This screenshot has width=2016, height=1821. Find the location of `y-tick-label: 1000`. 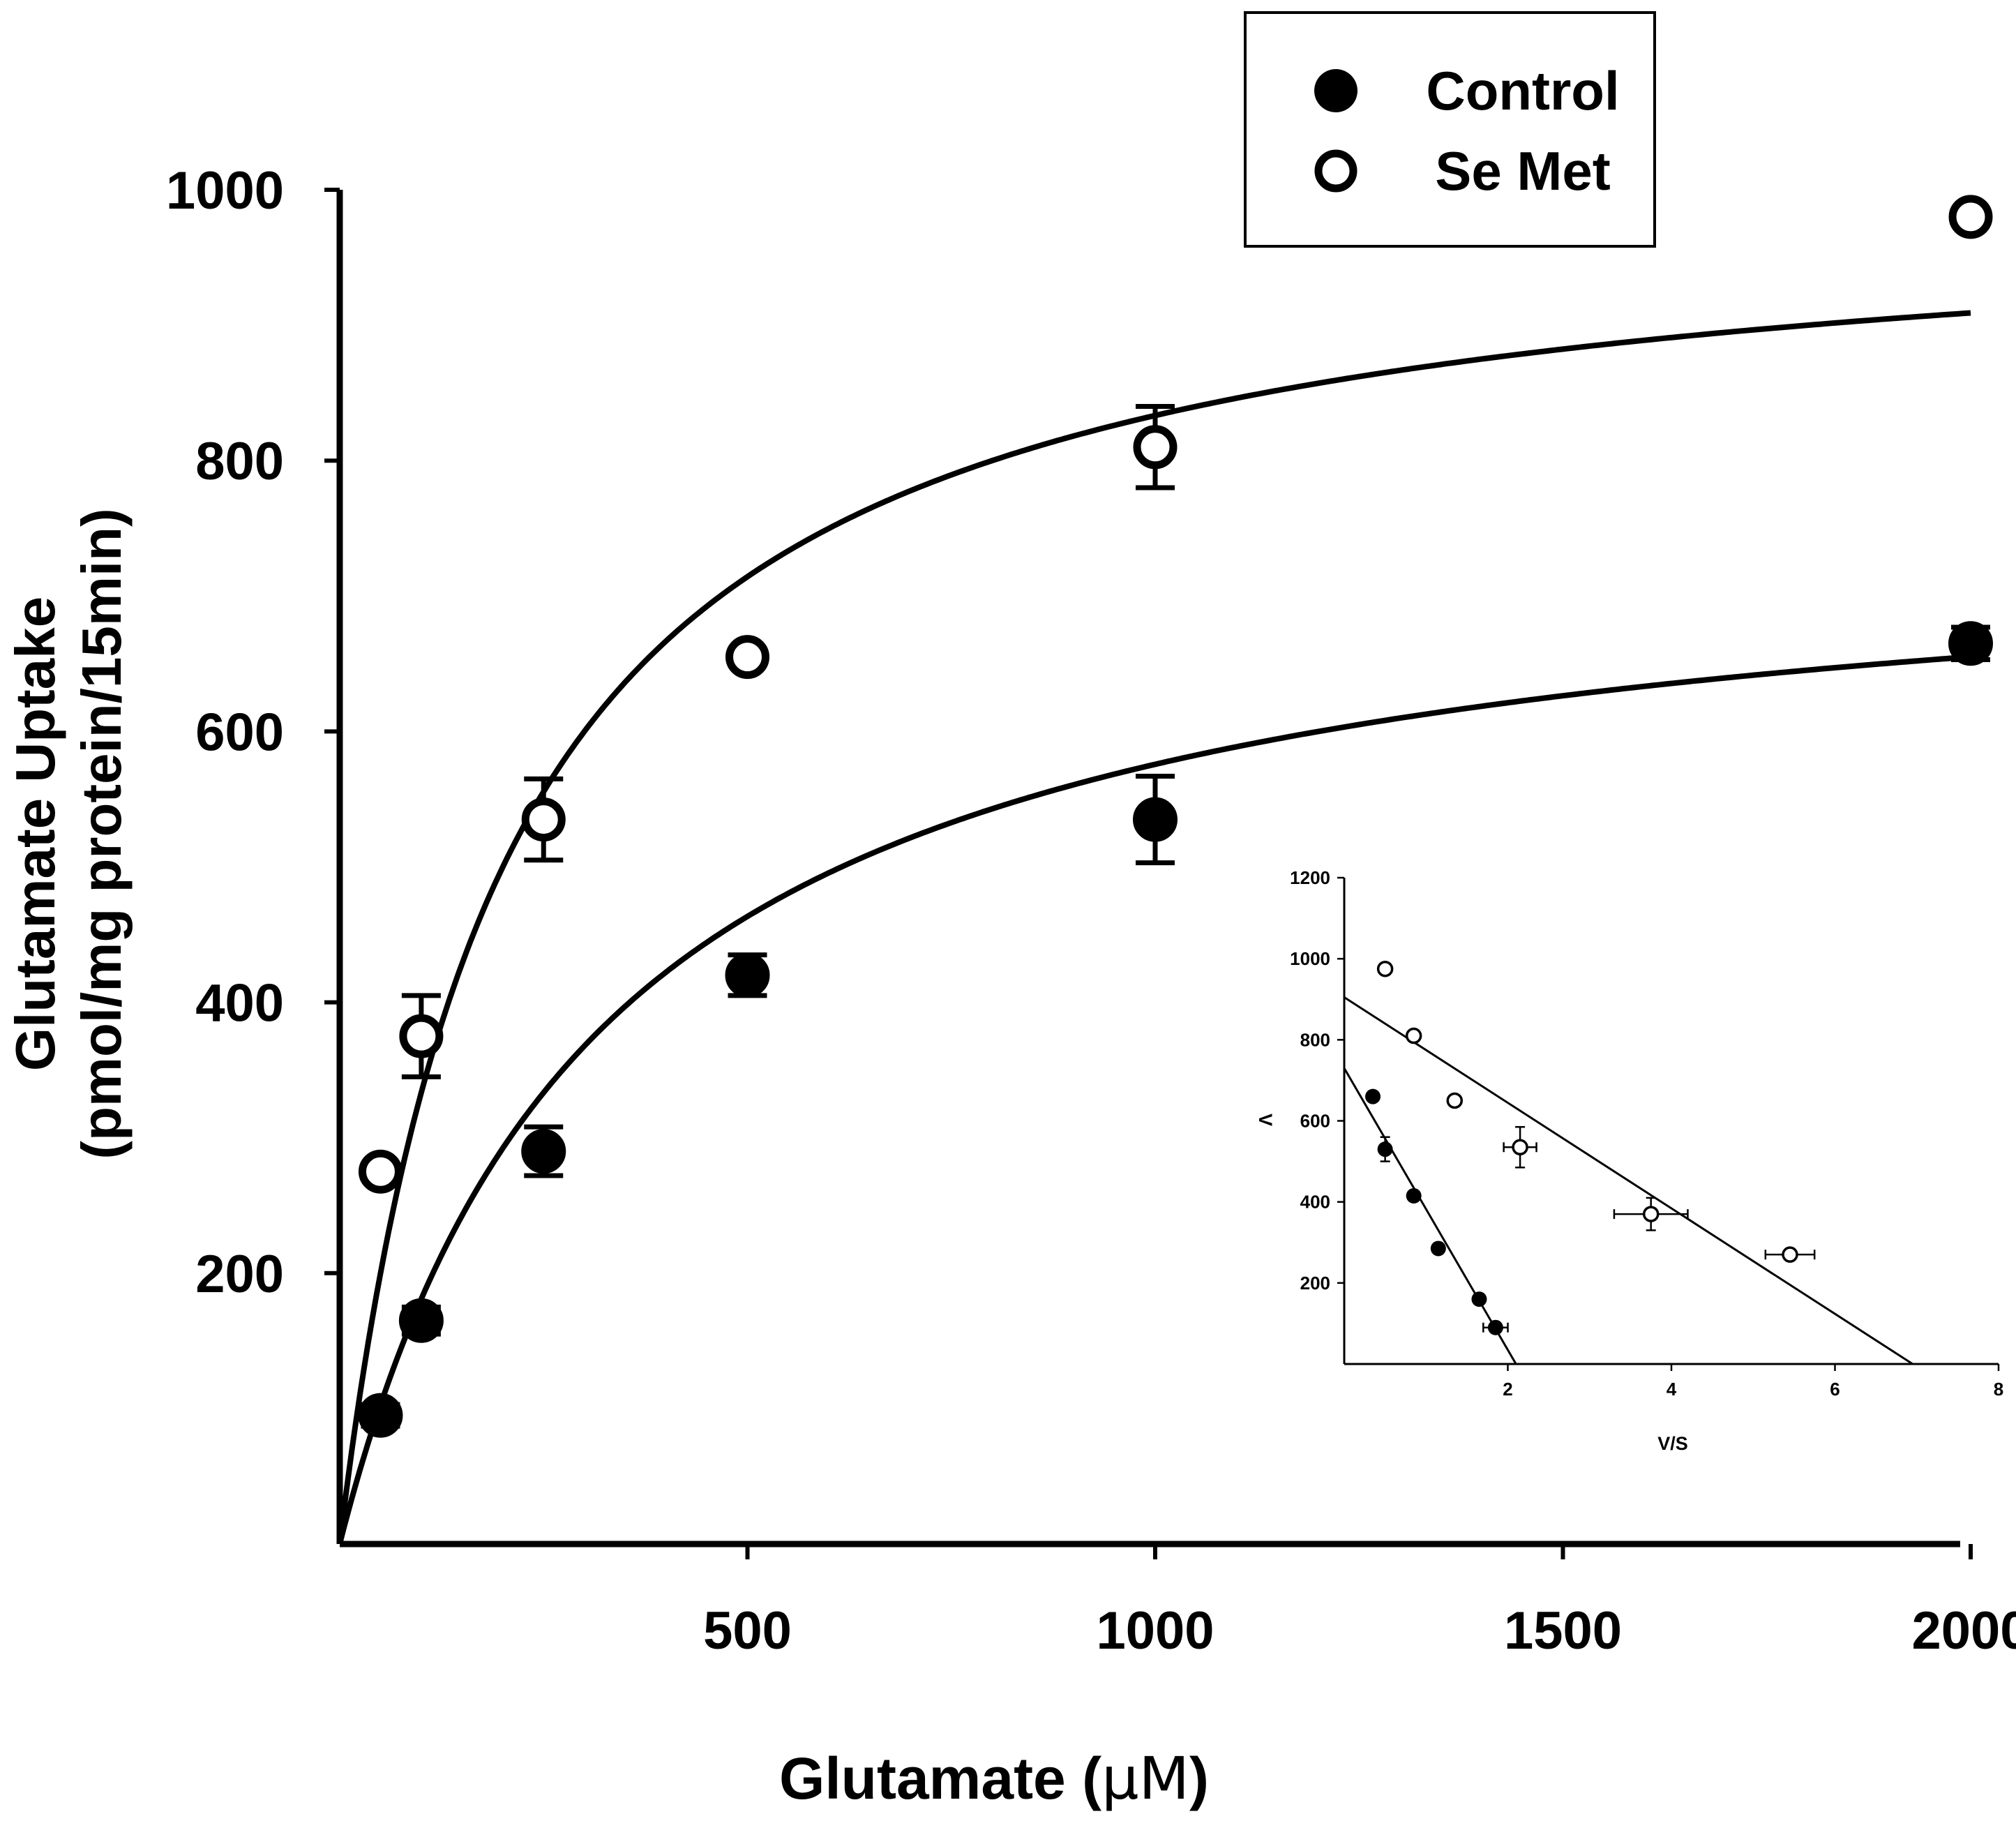

y-tick-label: 1000 is located at coordinates (225, 190).